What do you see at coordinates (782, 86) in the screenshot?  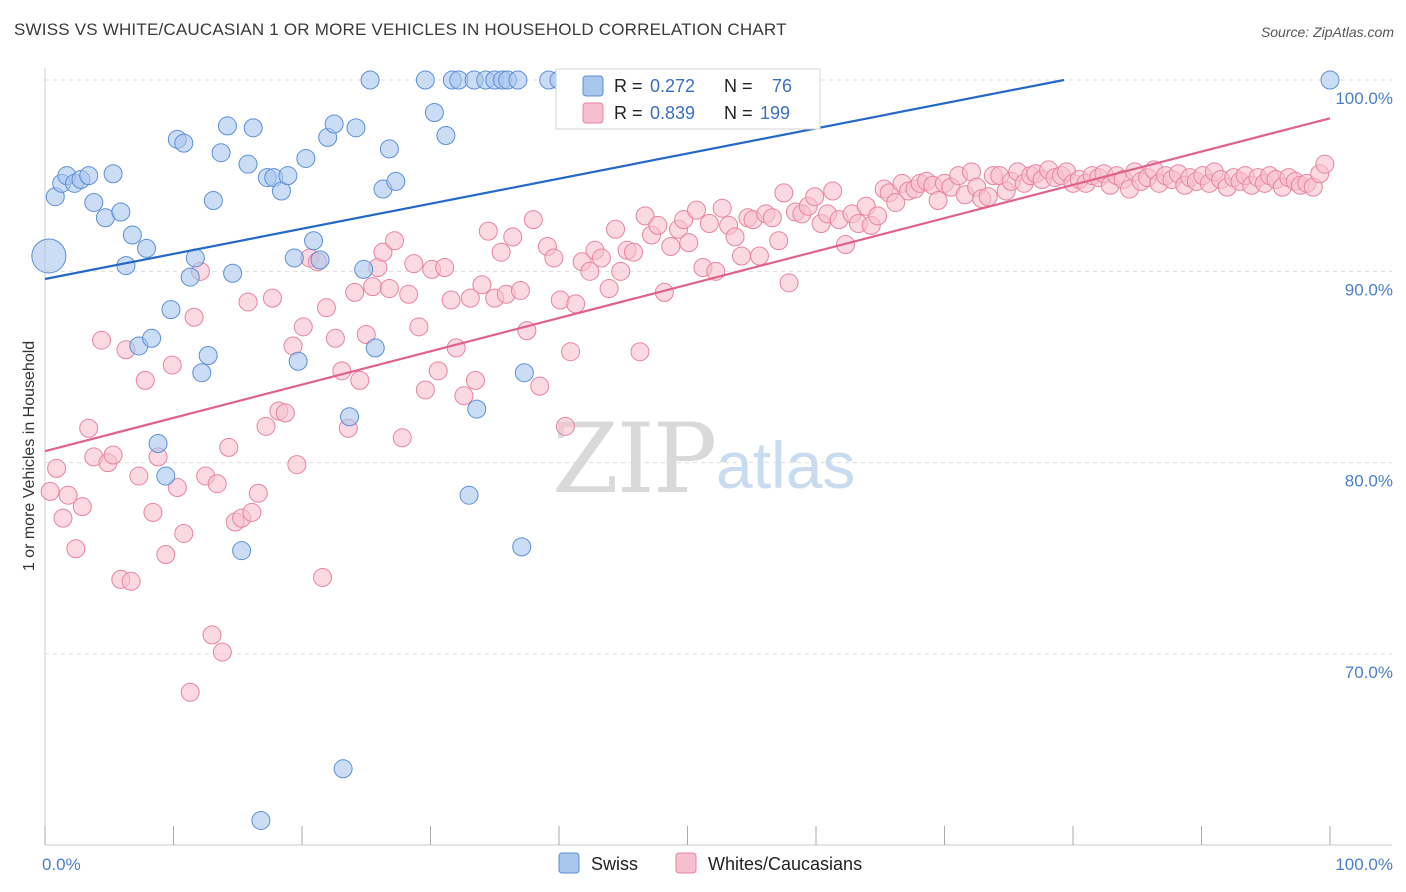 I see `legend-n-value-swiss: 76` at bounding box center [782, 86].